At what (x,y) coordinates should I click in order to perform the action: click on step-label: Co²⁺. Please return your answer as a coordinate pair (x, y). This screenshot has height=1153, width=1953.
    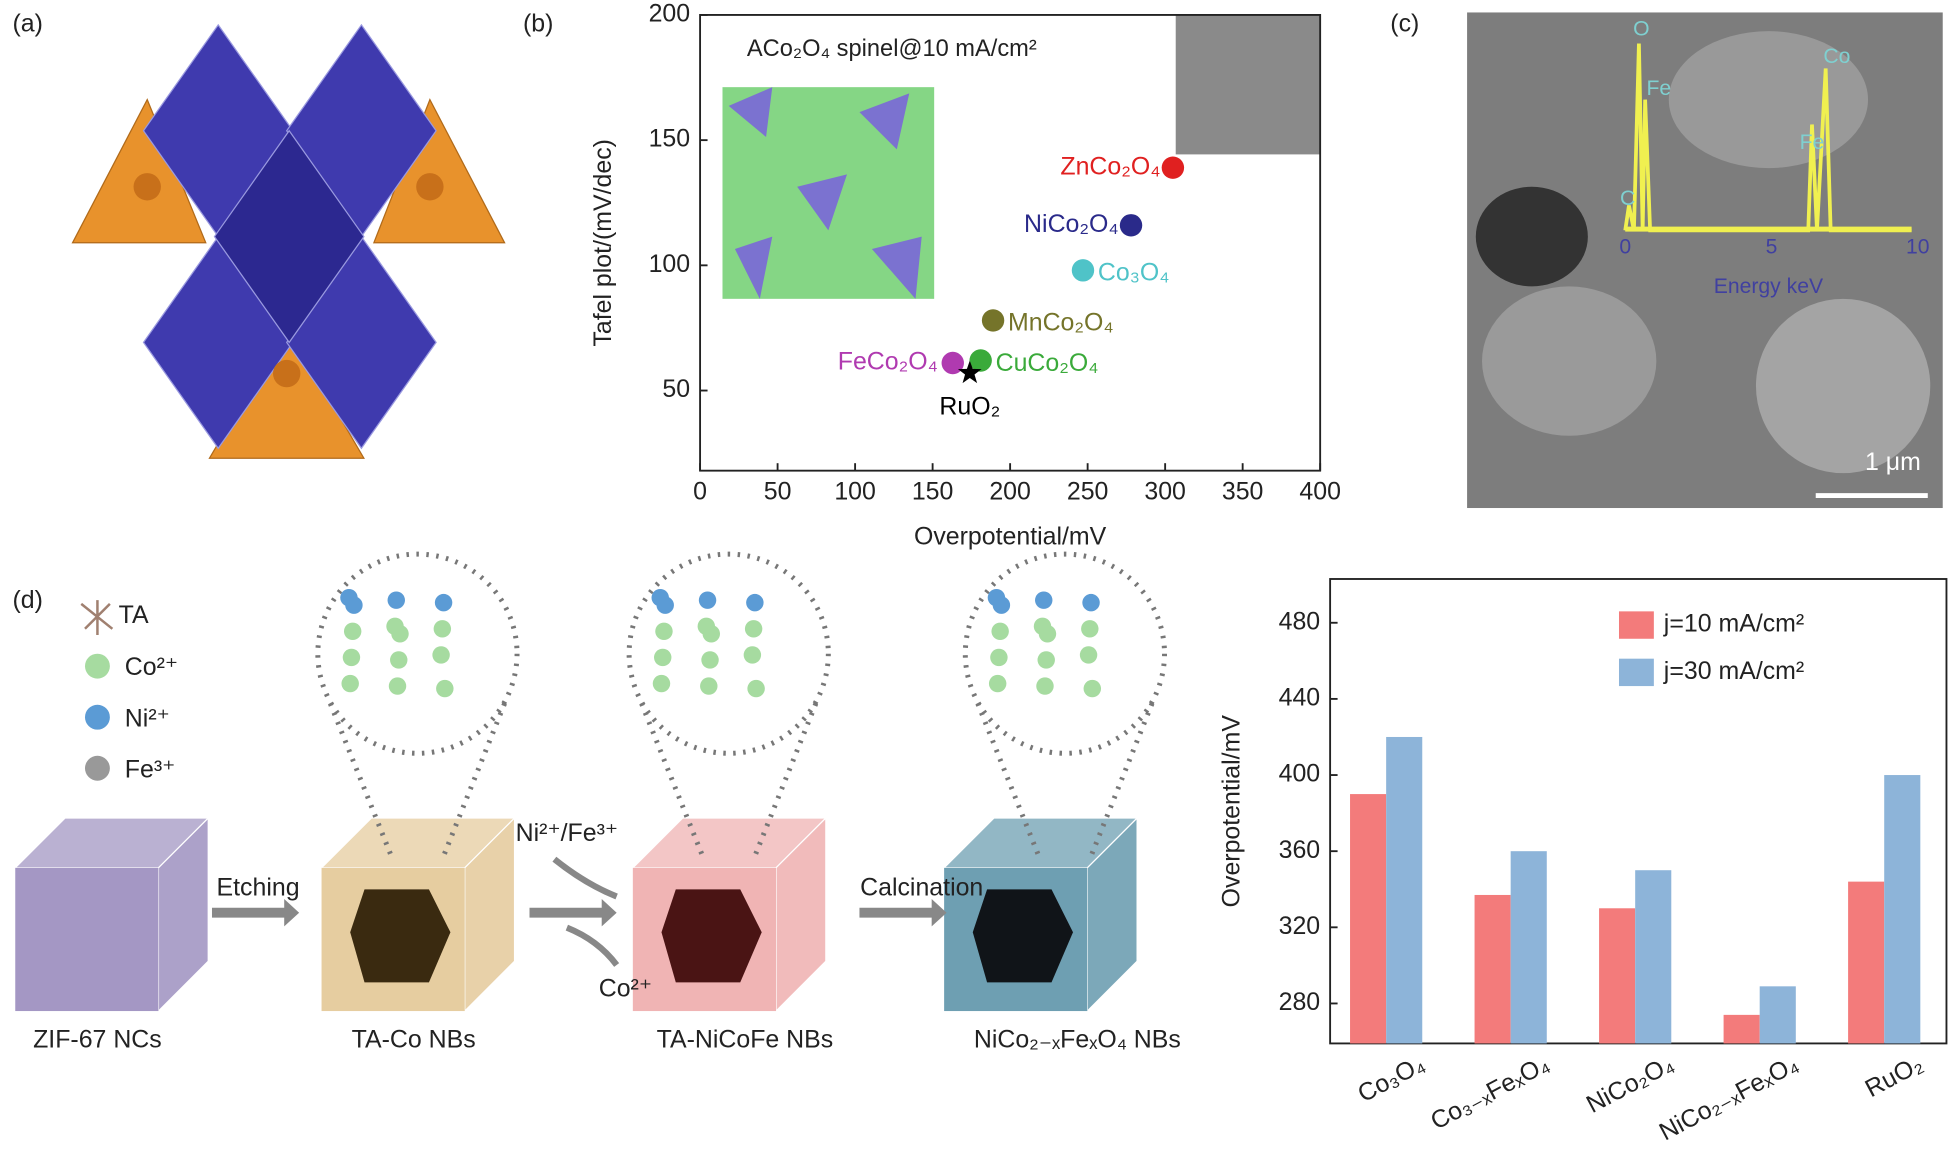
    Looking at the image, I should click on (625, 988).